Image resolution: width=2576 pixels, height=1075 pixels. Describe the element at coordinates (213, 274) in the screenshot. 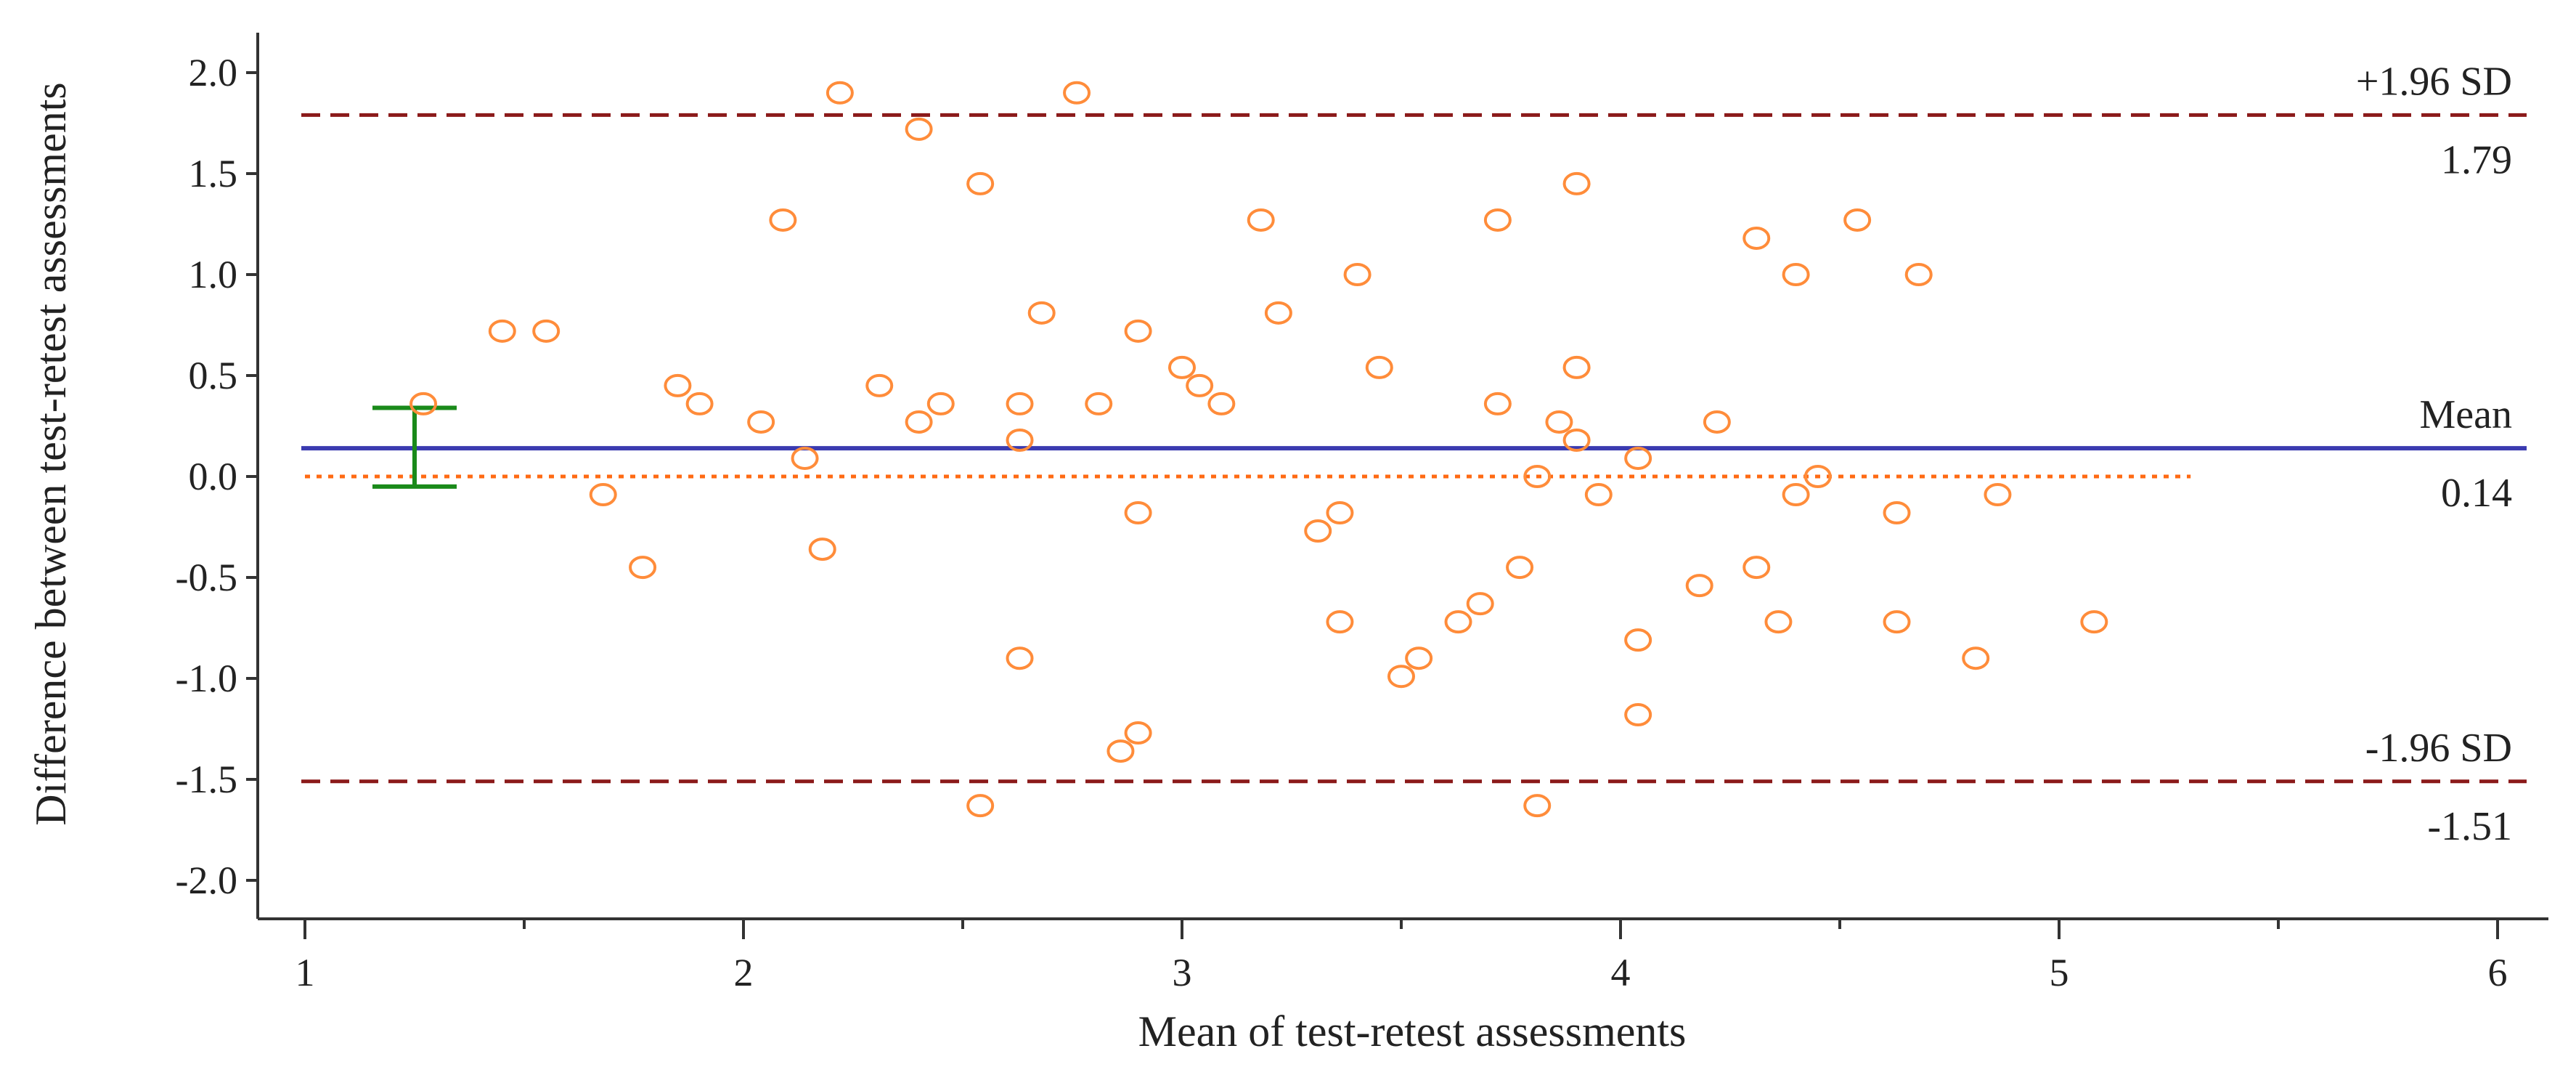

I see `y-tick-label: 1.0` at that location.